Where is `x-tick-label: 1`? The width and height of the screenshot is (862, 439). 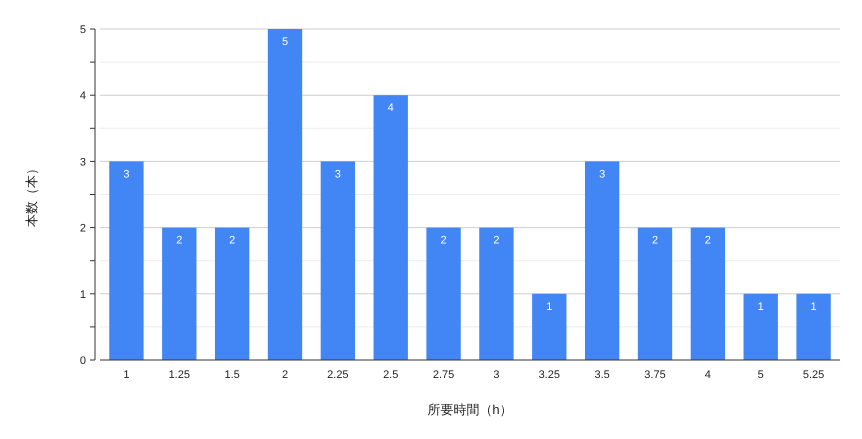
x-tick-label: 1 is located at coordinates (126, 375).